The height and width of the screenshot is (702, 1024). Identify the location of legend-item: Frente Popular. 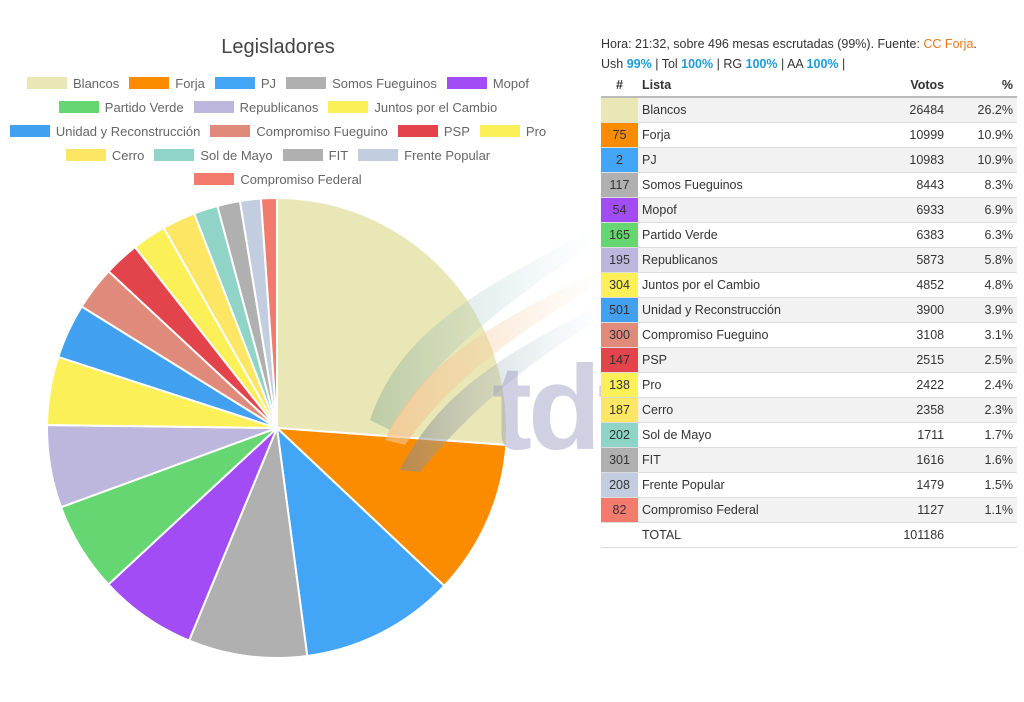
(424, 155).